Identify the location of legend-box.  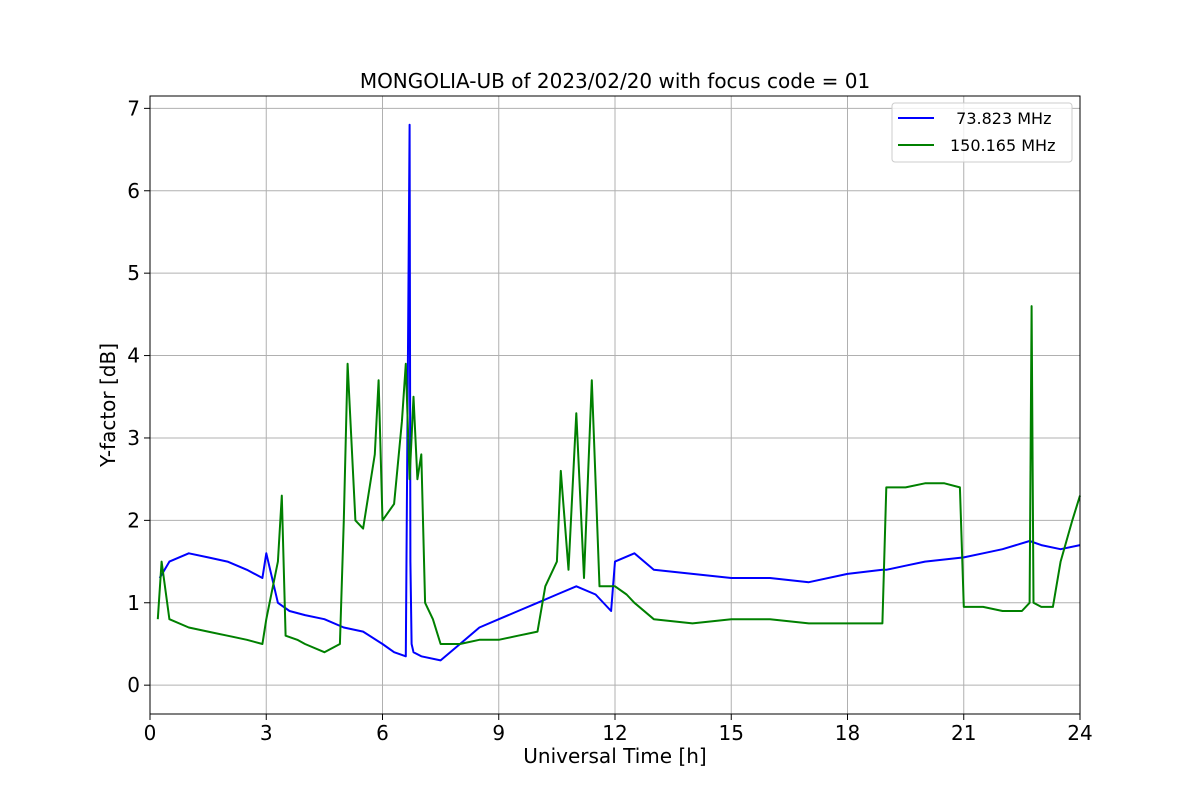
(982, 132).